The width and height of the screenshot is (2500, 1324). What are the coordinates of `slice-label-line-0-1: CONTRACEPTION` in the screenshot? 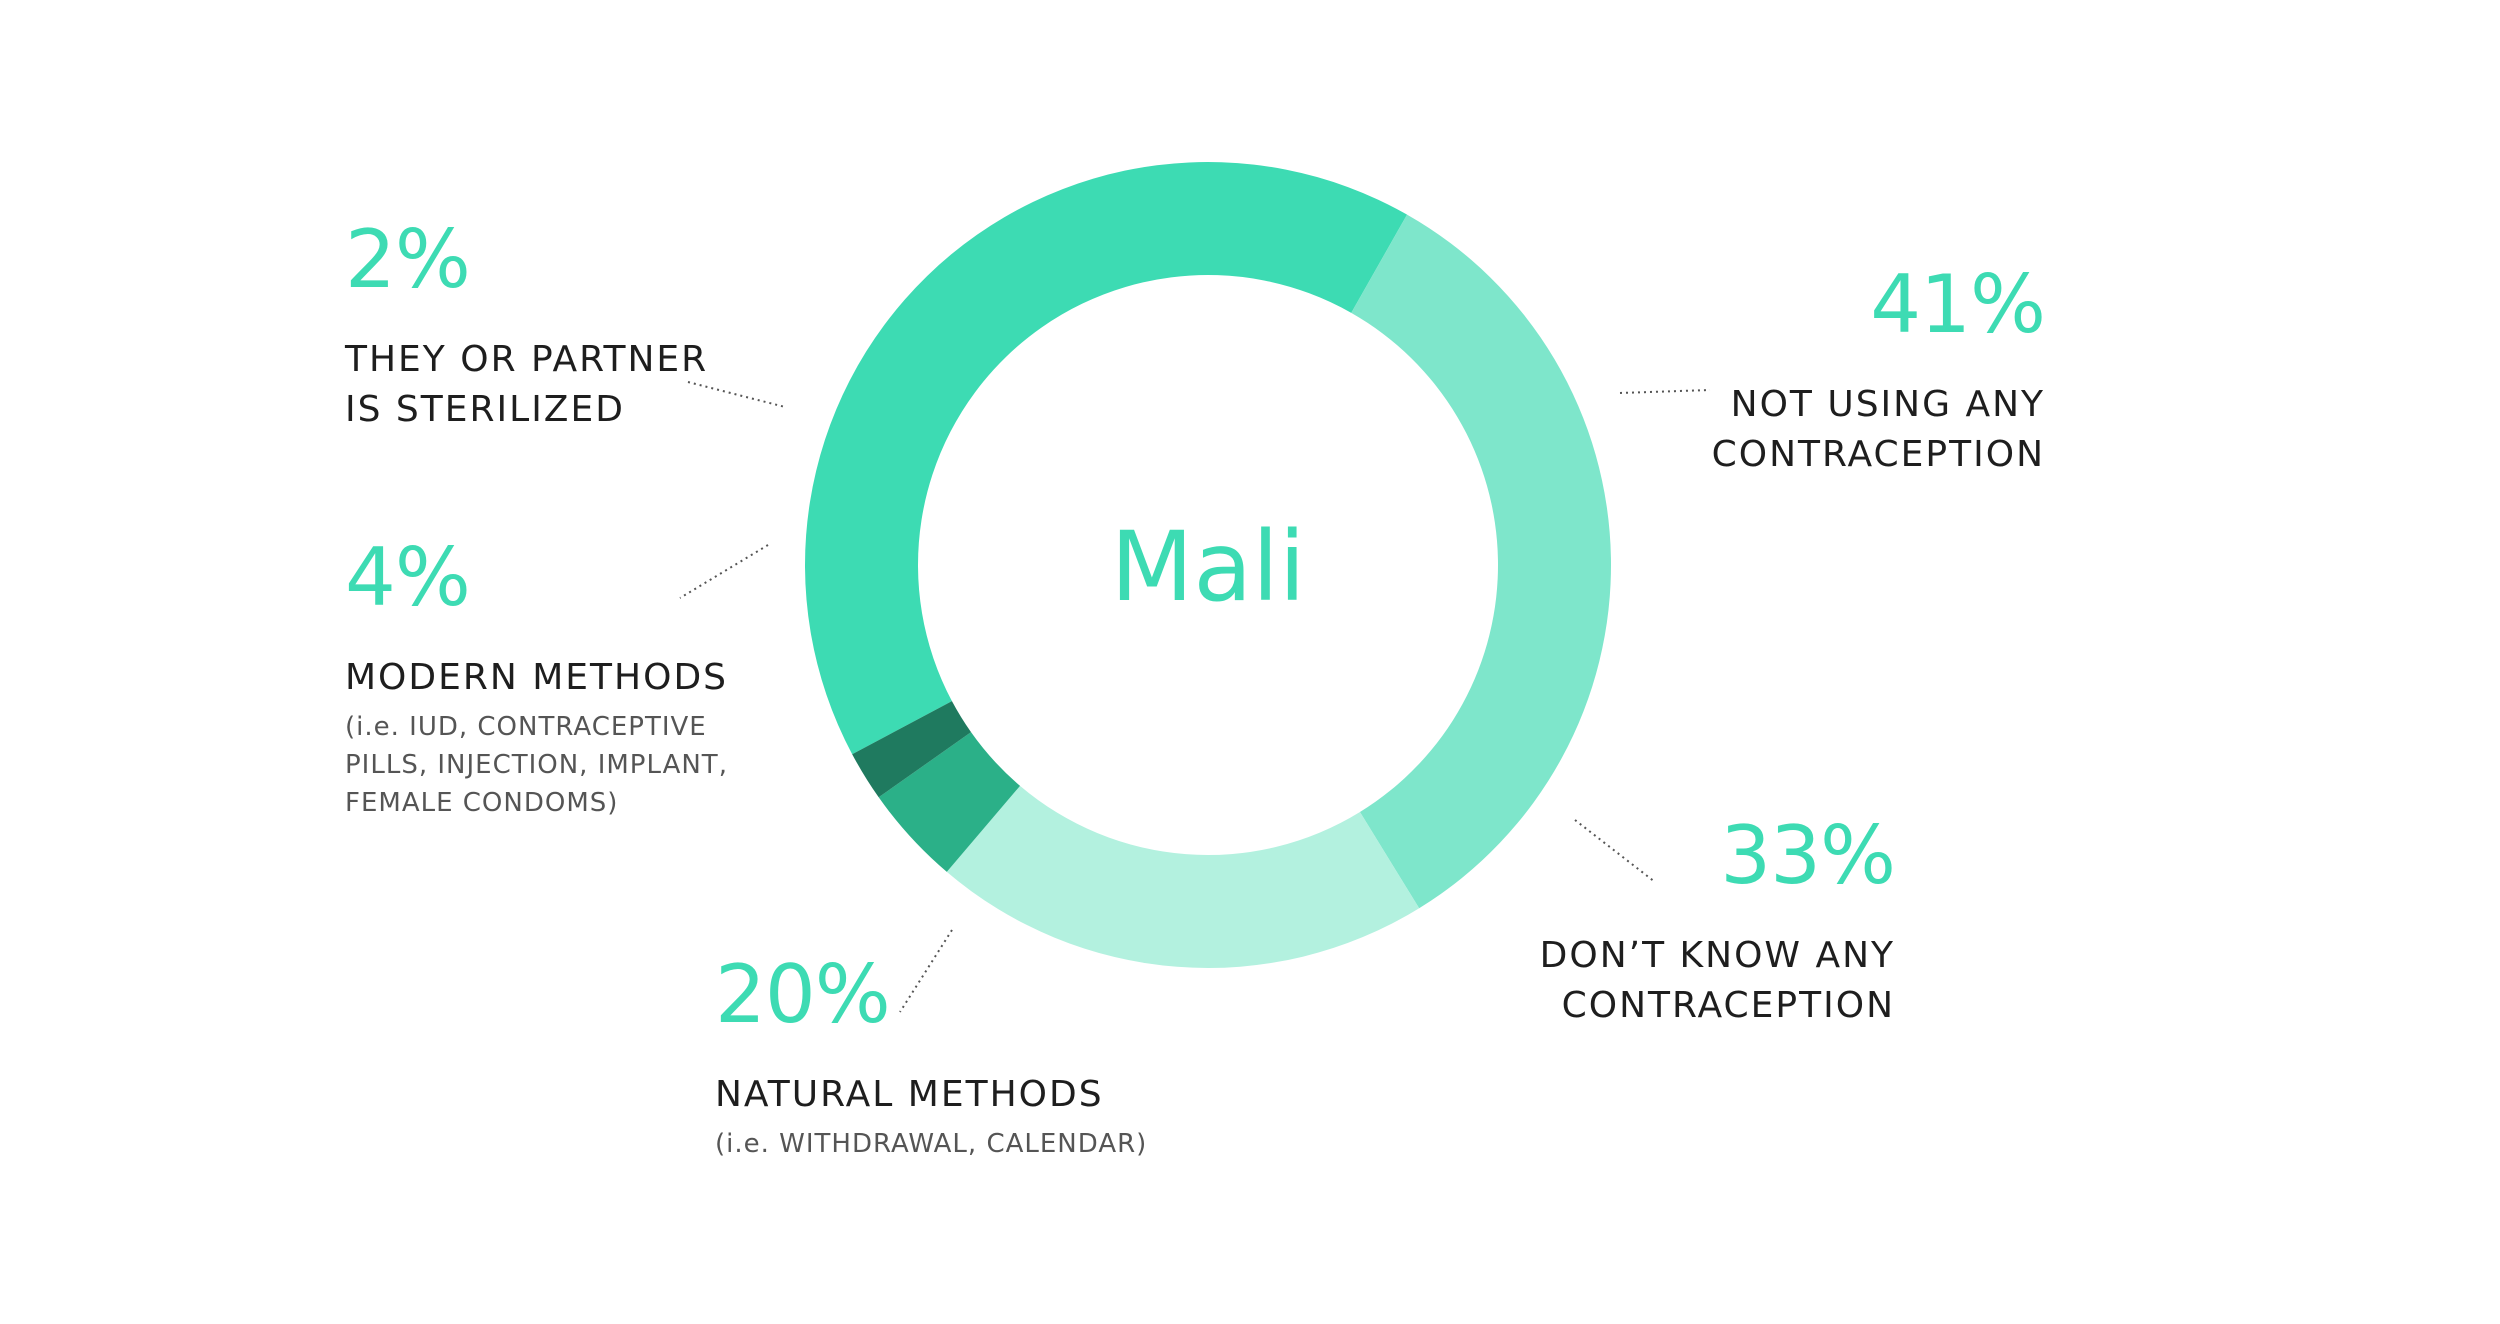 It's located at (1878, 454).